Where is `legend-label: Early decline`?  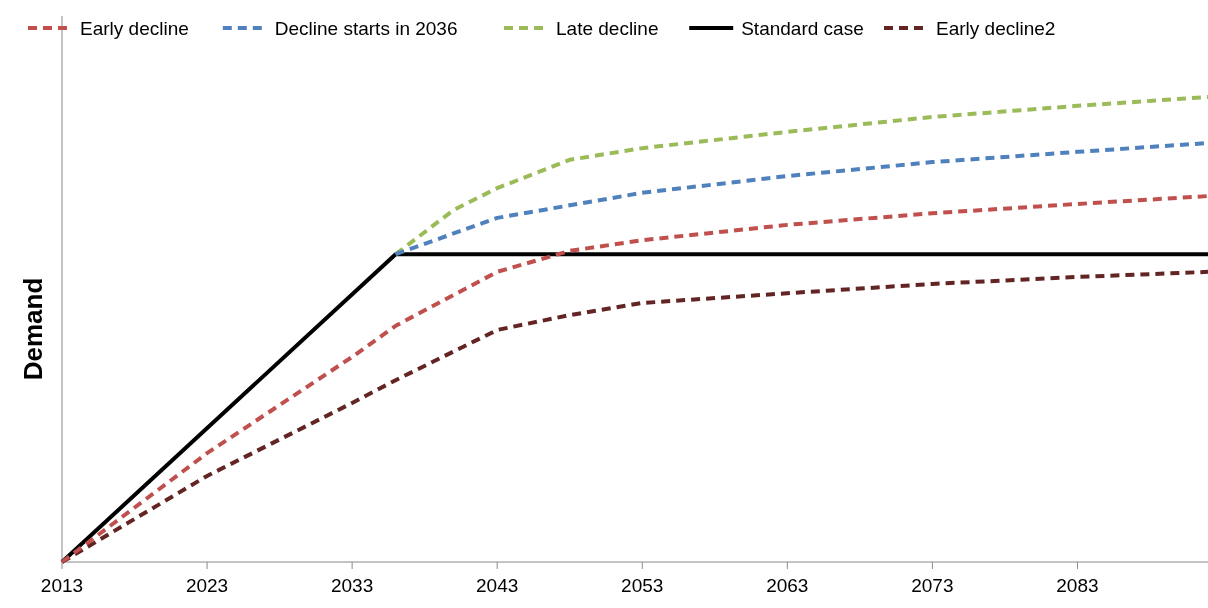 legend-label: Early decline is located at coordinates (134, 28).